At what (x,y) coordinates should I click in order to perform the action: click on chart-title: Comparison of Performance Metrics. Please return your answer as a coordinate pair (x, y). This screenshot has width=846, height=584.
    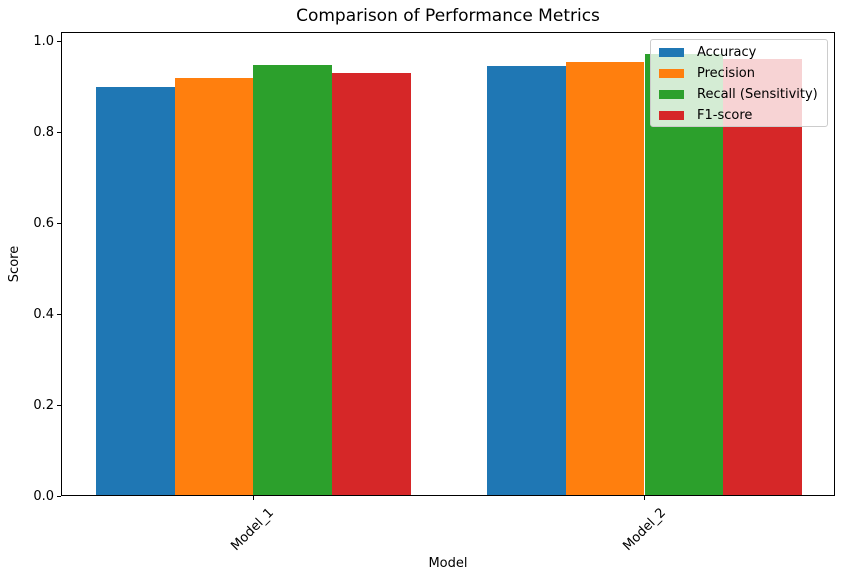
    Looking at the image, I should click on (448, 16).